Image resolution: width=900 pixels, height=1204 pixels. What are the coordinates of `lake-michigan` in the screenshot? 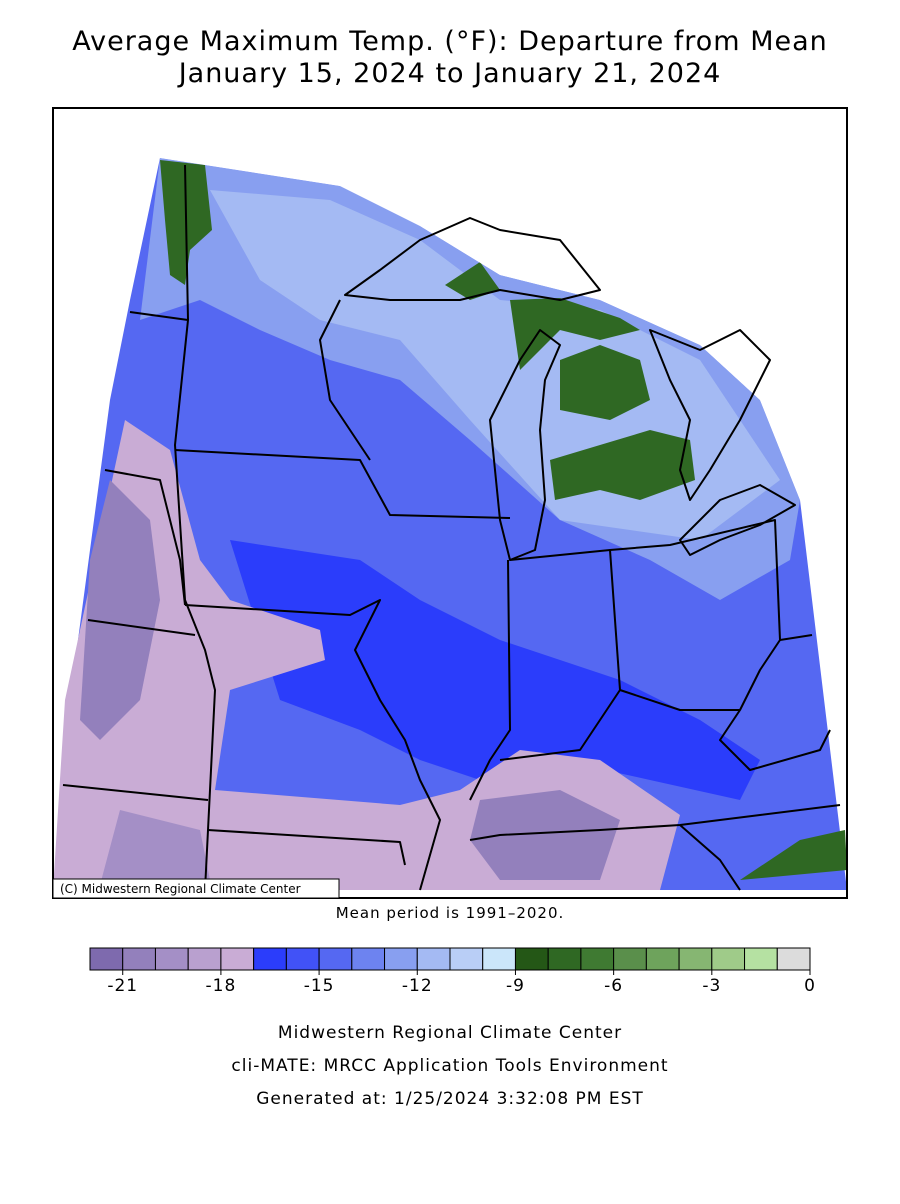 It's located at (525, 445).